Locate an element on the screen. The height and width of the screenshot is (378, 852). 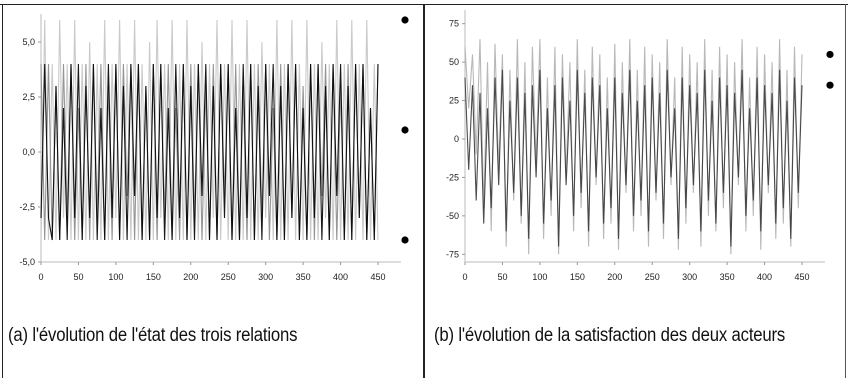
y-tick-label: 5,0 is located at coordinates (28, 42).